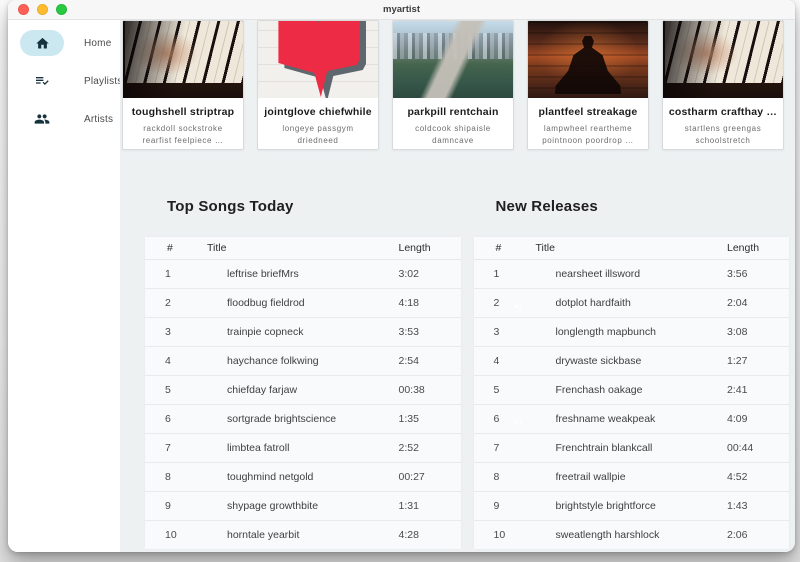 The image size is (800, 562). Describe the element at coordinates (496, 274) in the screenshot. I see `song-rank: 1` at that location.